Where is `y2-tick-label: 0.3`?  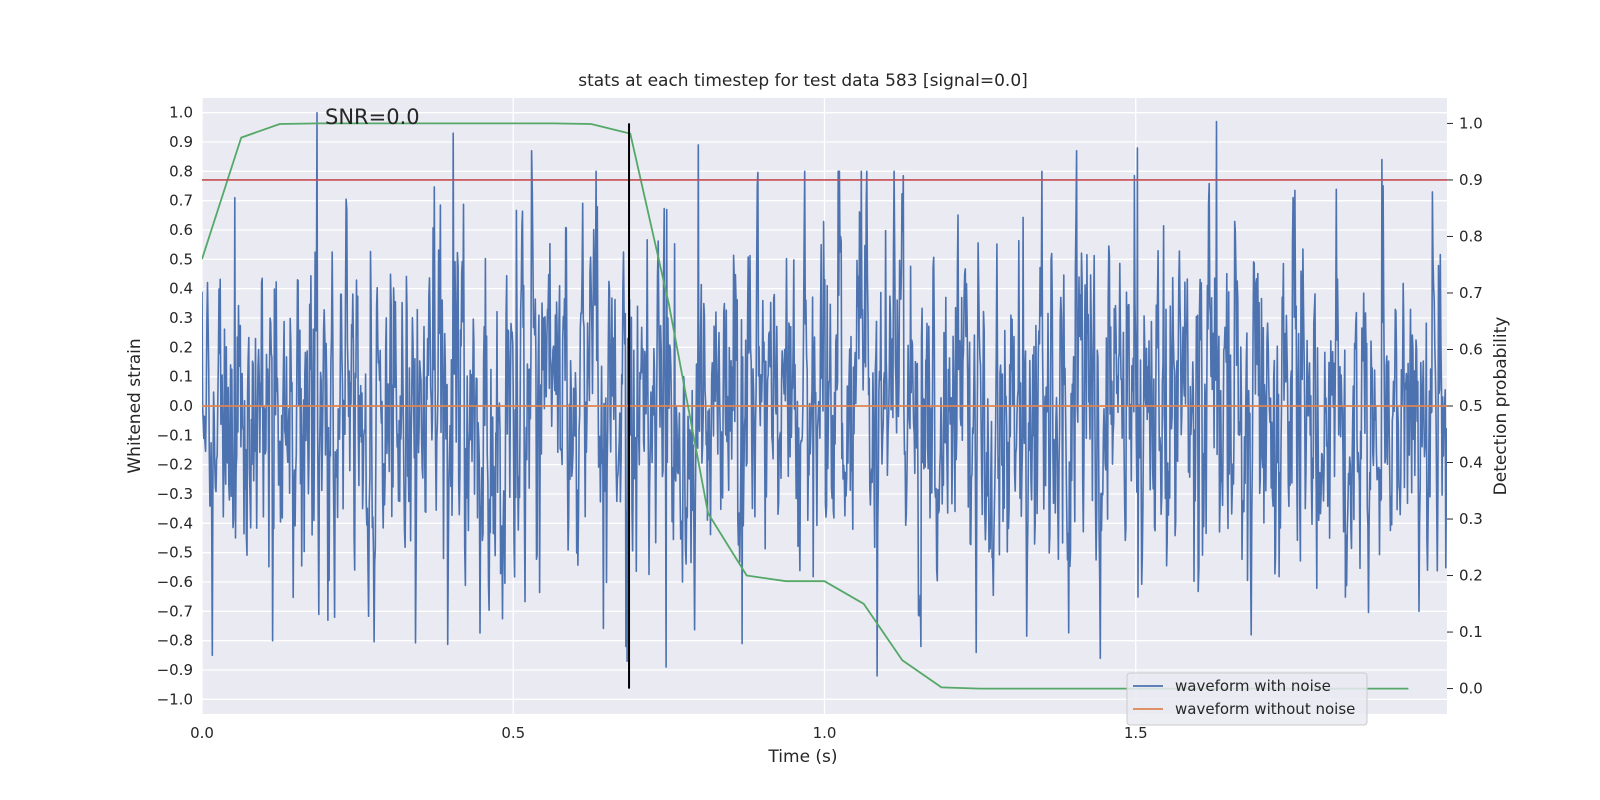 y2-tick-label: 0.3 is located at coordinates (1471, 519).